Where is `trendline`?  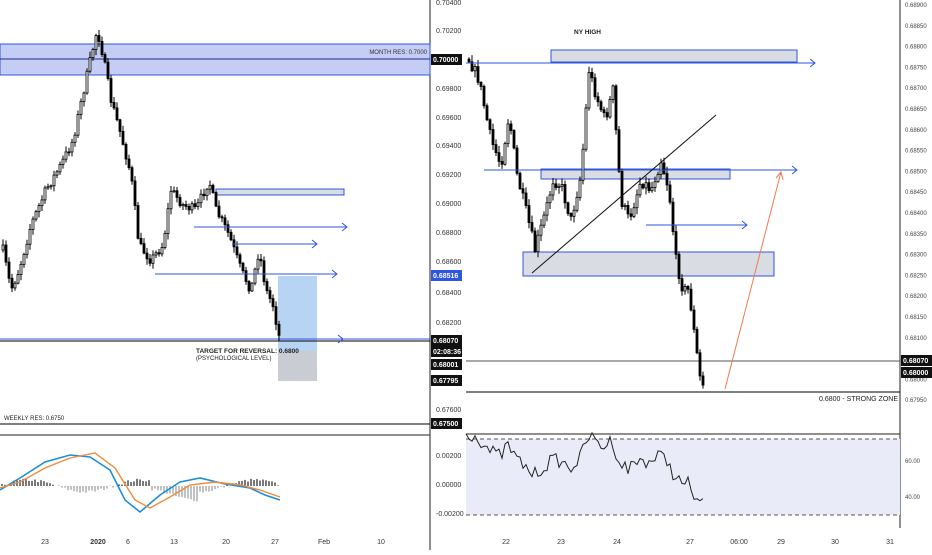
trendline is located at coordinates (624, 194).